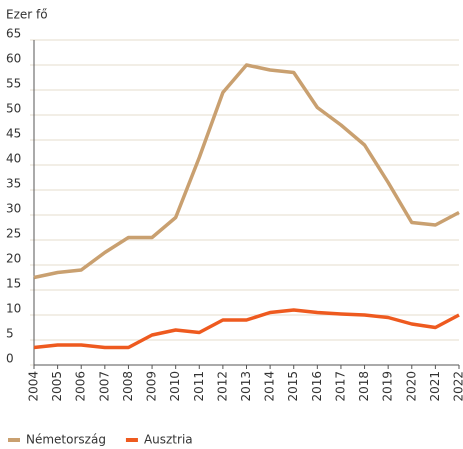  Describe the element at coordinates (270, 386) in the screenshot. I see `x-tick-label: 2014` at that location.